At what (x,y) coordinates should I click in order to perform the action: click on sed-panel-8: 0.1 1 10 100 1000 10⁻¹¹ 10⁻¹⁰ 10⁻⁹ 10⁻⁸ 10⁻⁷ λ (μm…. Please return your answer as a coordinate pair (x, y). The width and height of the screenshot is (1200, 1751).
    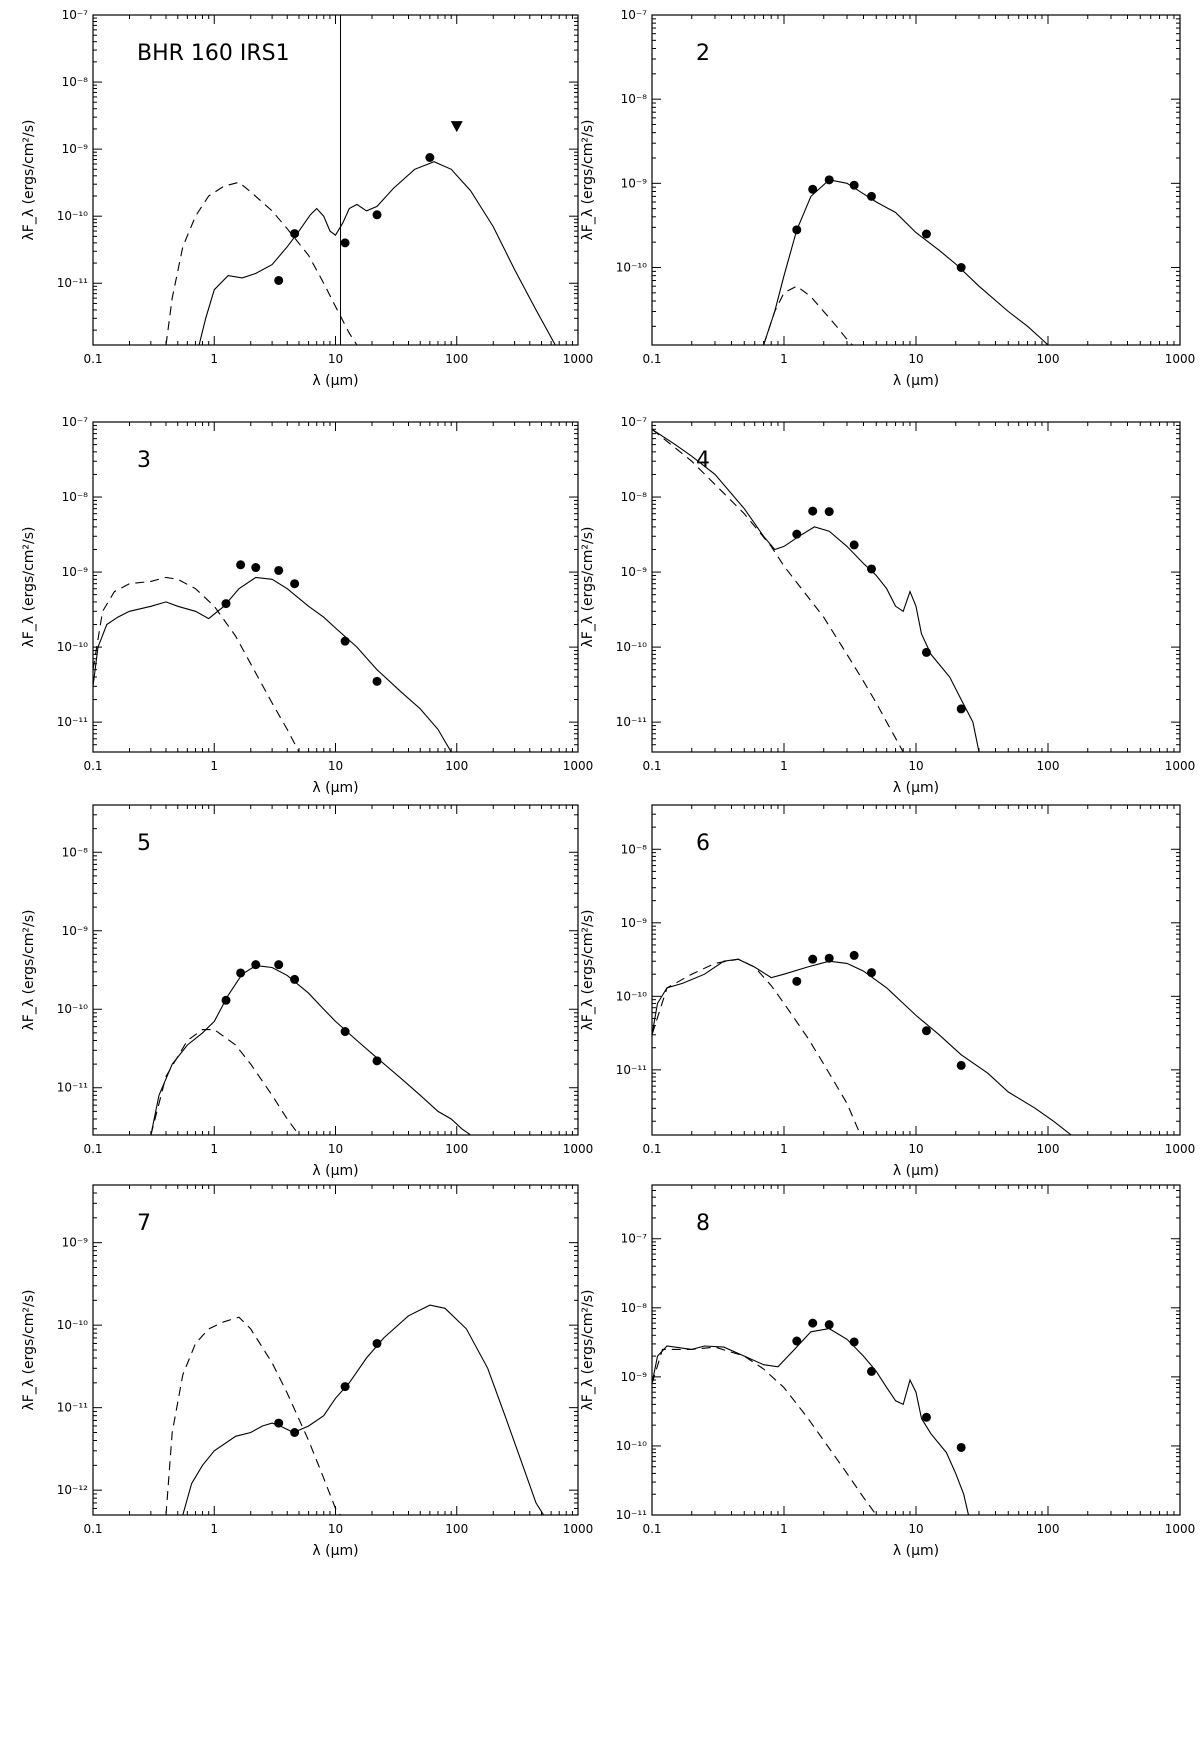
    Looking at the image, I should click on (887, 1371).